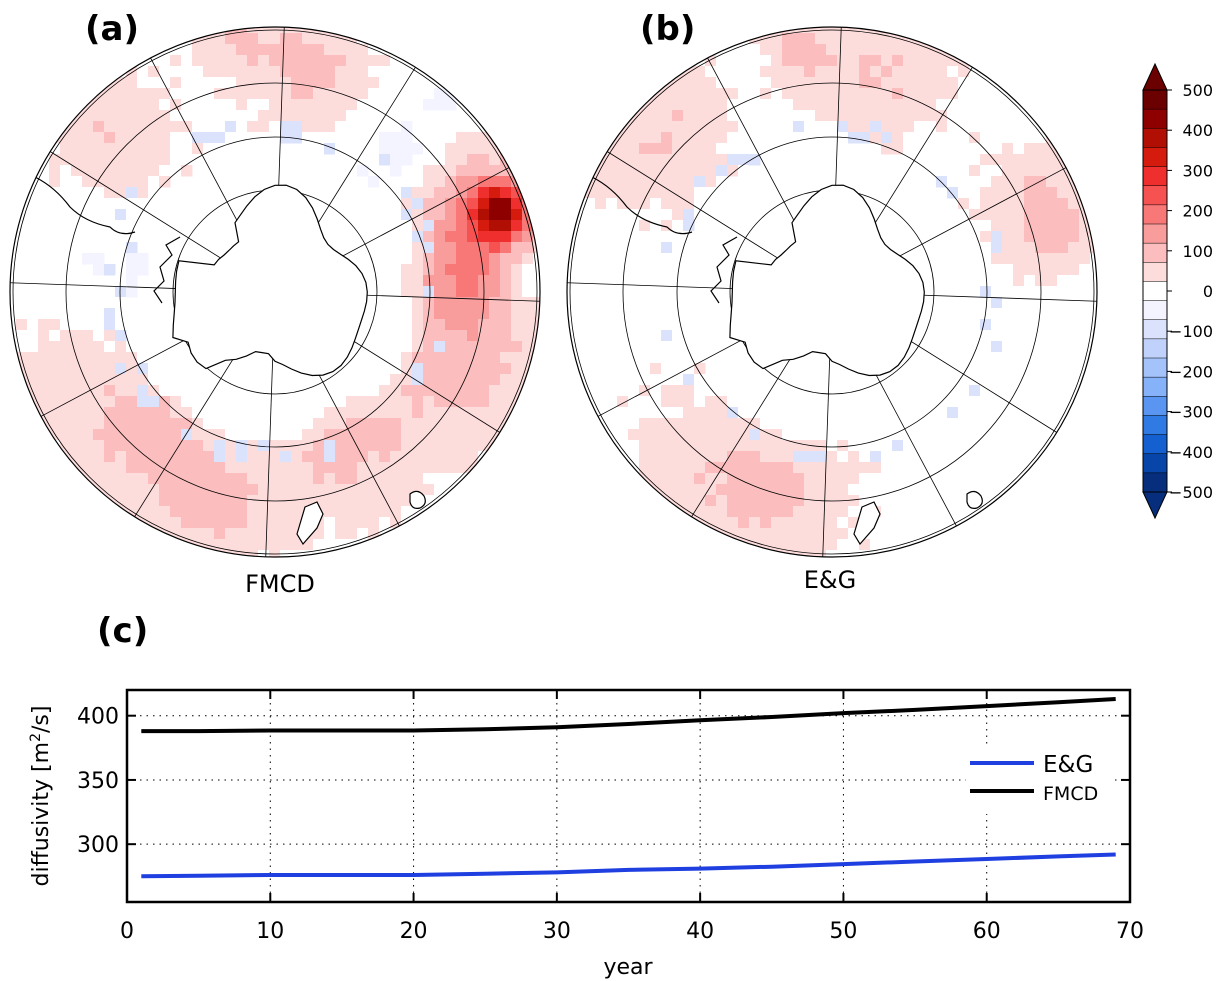 The height and width of the screenshot is (981, 1222). I want to click on x-axis-label: year, so click(628, 967).